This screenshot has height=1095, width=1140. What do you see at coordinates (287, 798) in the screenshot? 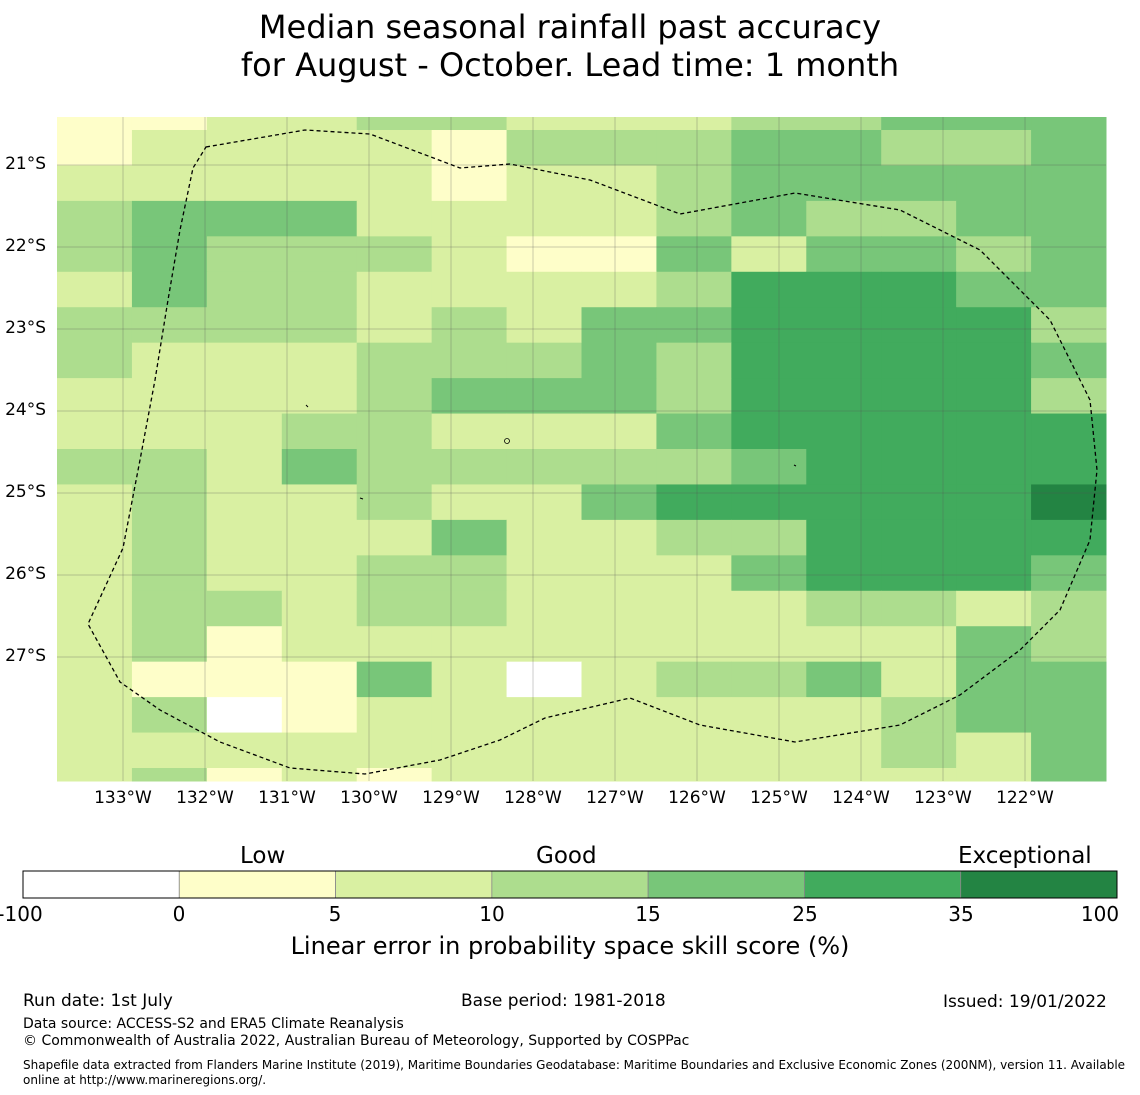
I see `lon-label-131w: 131°W` at bounding box center [287, 798].